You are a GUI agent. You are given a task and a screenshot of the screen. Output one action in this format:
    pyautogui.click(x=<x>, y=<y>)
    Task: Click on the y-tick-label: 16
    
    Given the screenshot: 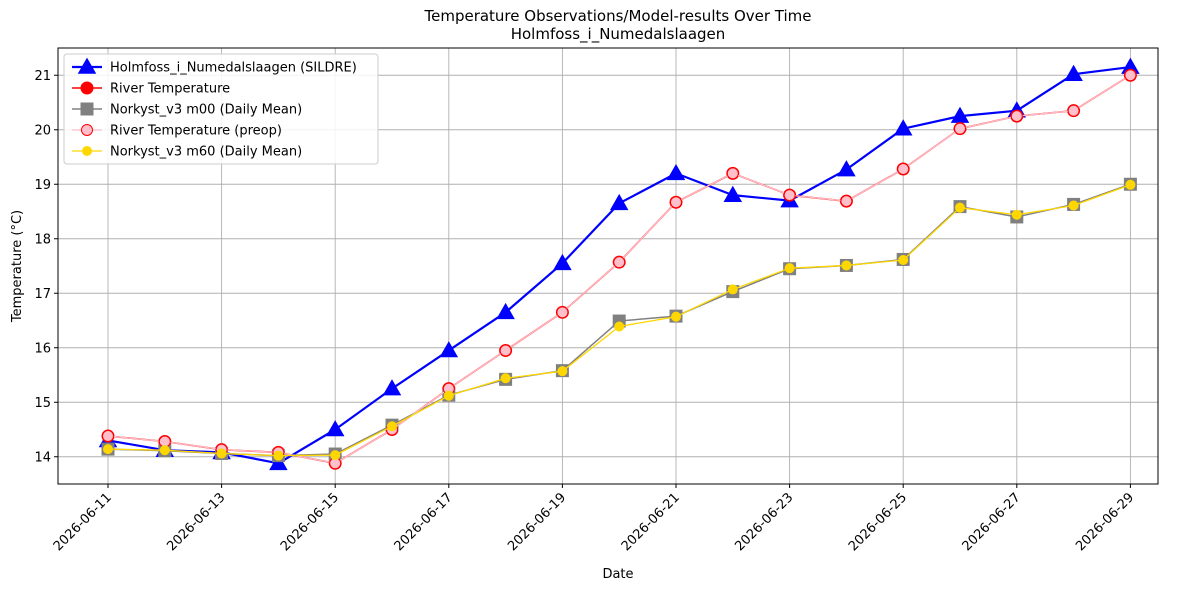 What is the action you would take?
    pyautogui.click(x=42, y=348)
    